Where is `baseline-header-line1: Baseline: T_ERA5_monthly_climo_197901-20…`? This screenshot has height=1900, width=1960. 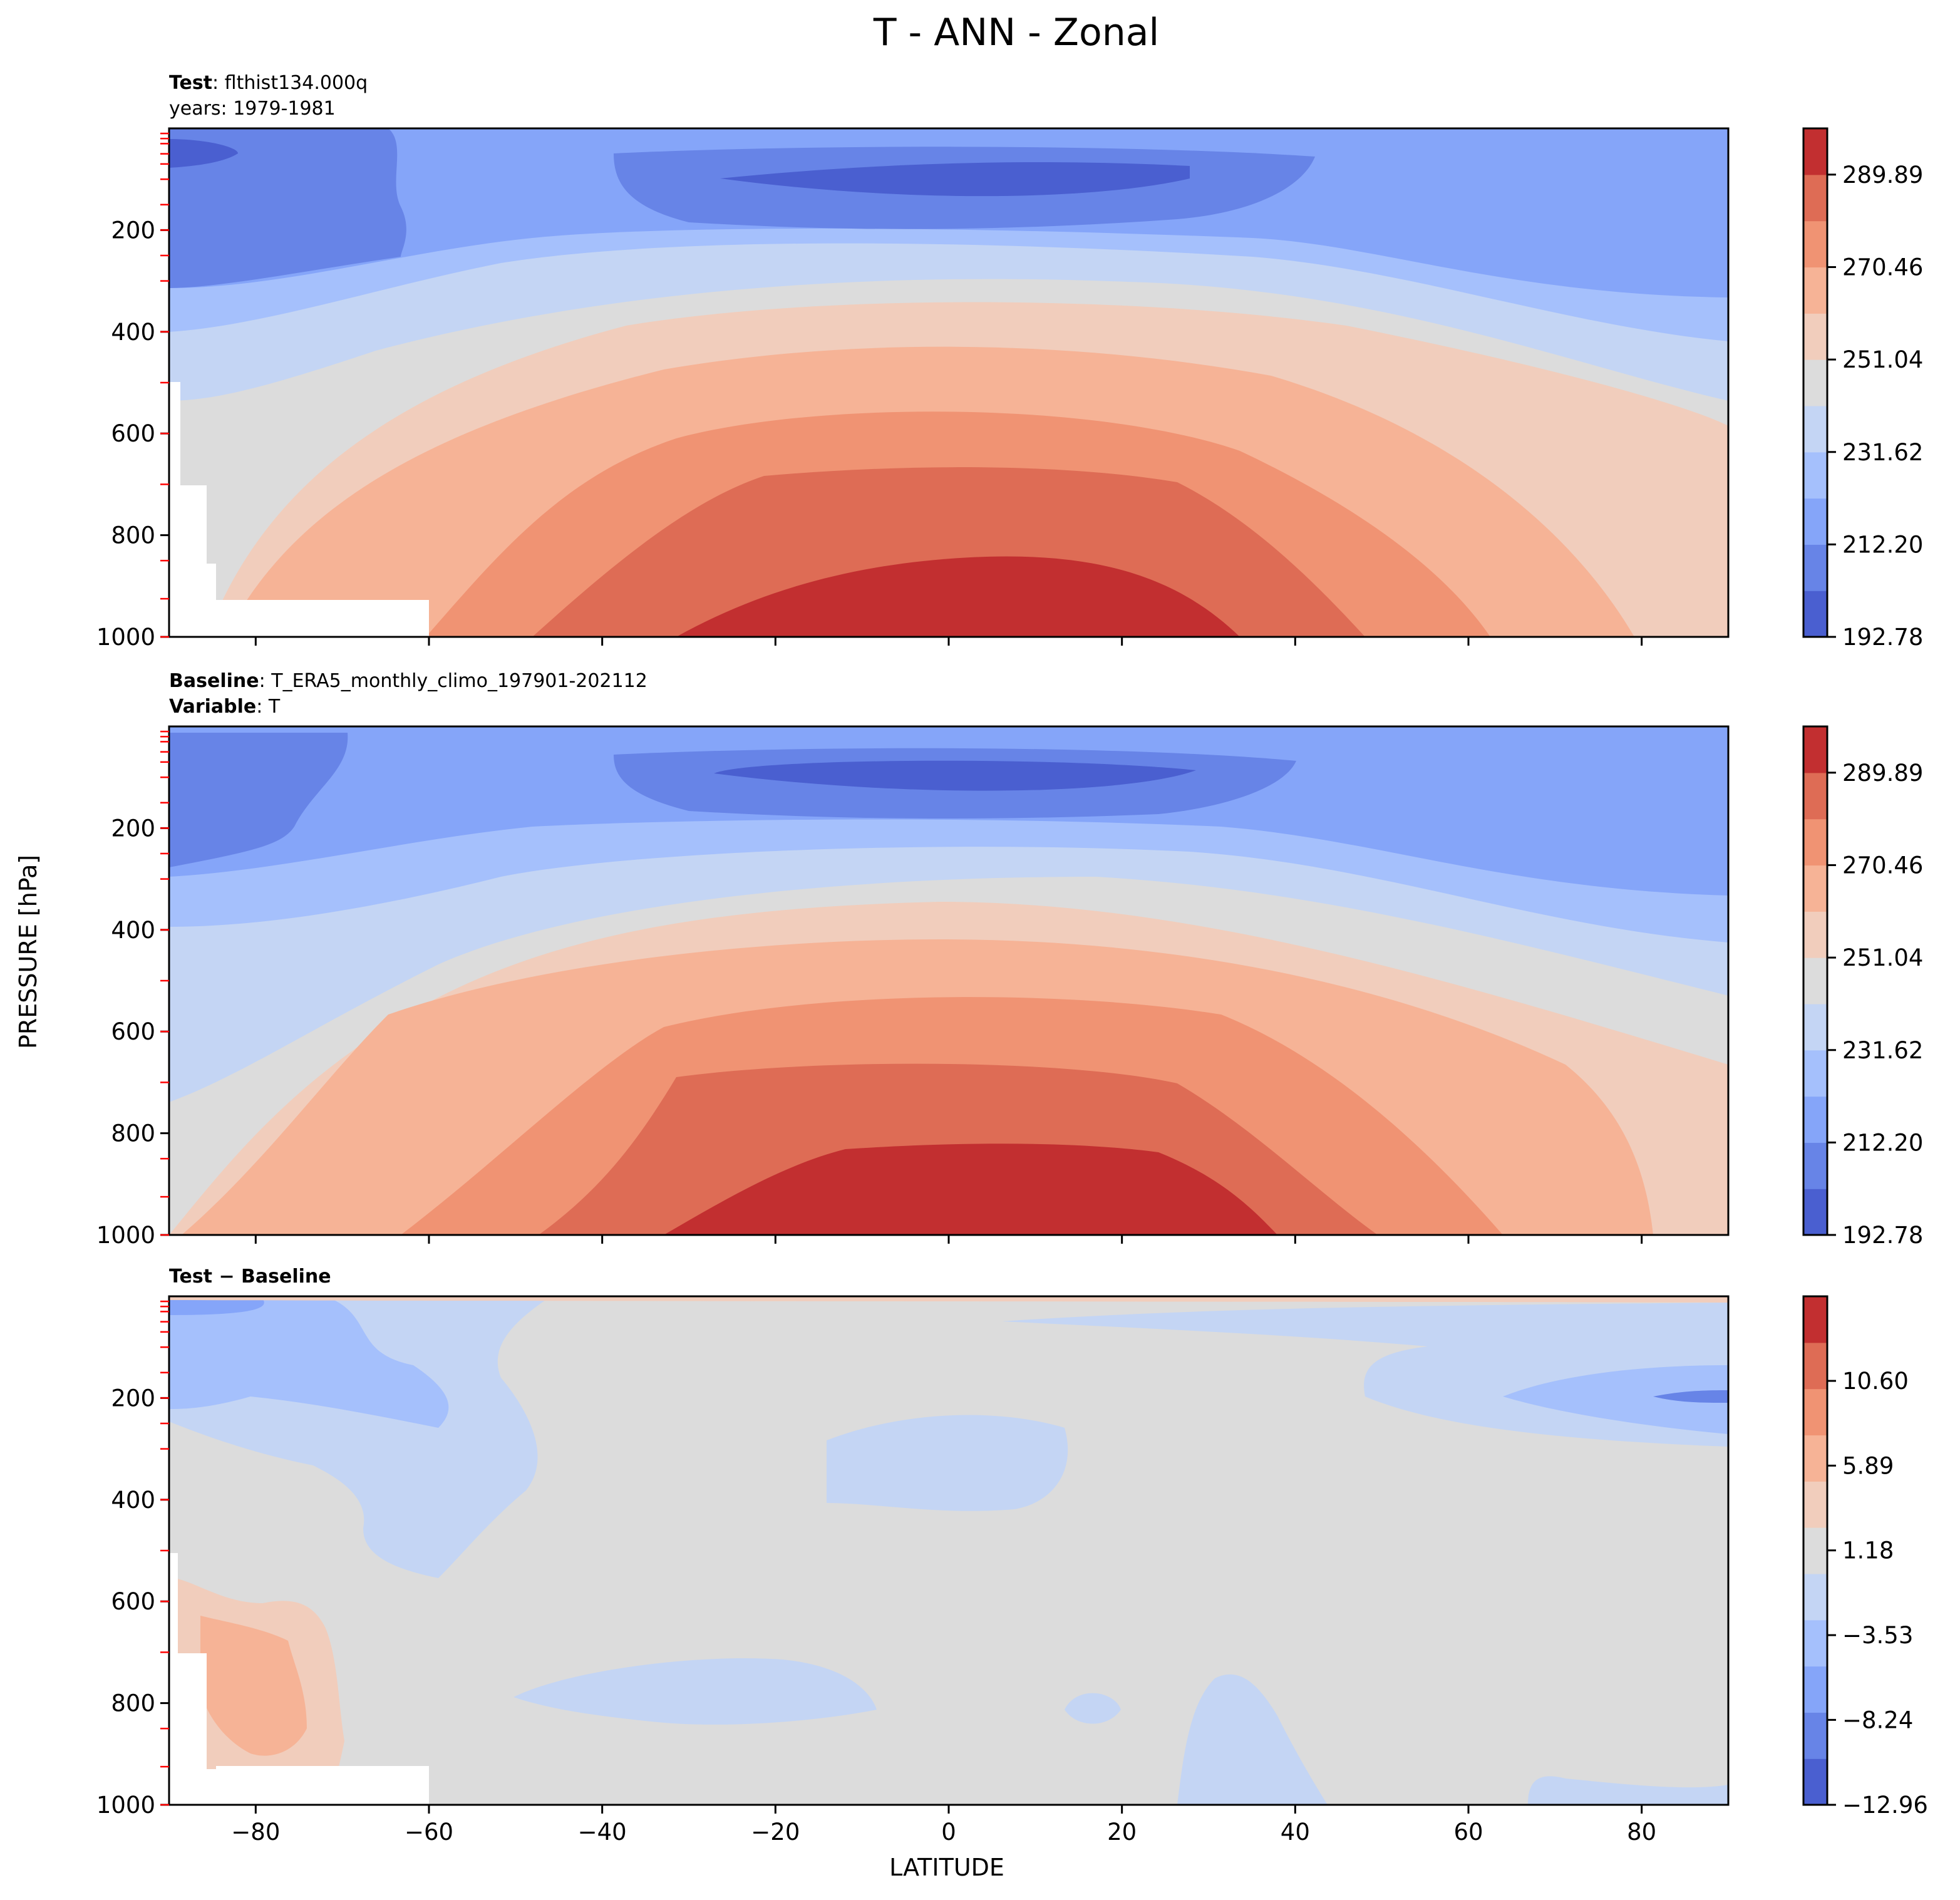 baseline-header-line1: Baseline: T_ERA5_monthly_climo_197901-20… is located at coordinates (408, 681).